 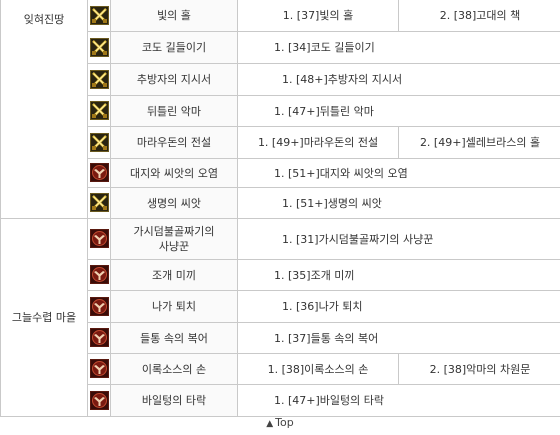 What do you see at coordinates (174, 306) in the screenshot?
I see `quest-chain-name: 나가 퇴치` at bounding box center [174, 306].